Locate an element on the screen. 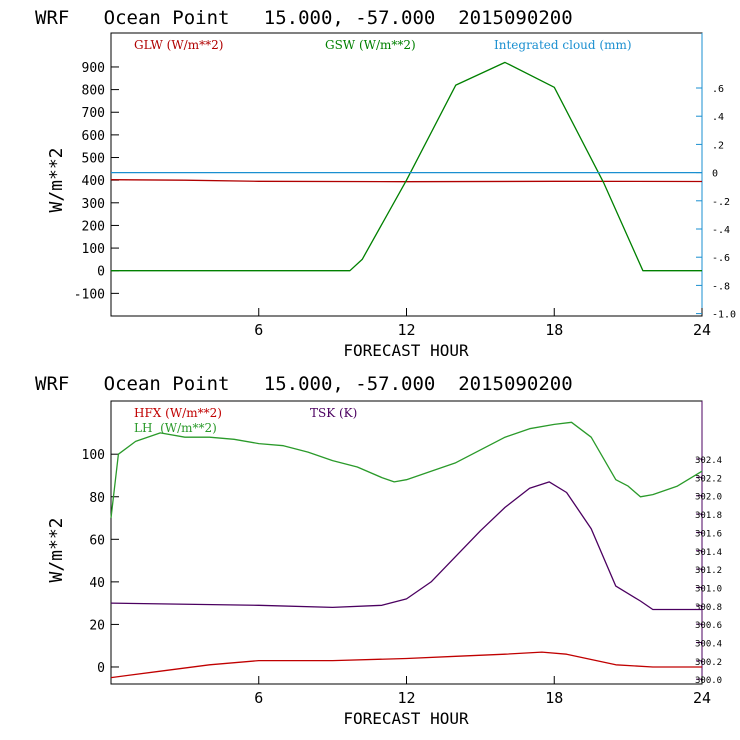  right-tick-label: .2 is located at coordinates (718, 145).